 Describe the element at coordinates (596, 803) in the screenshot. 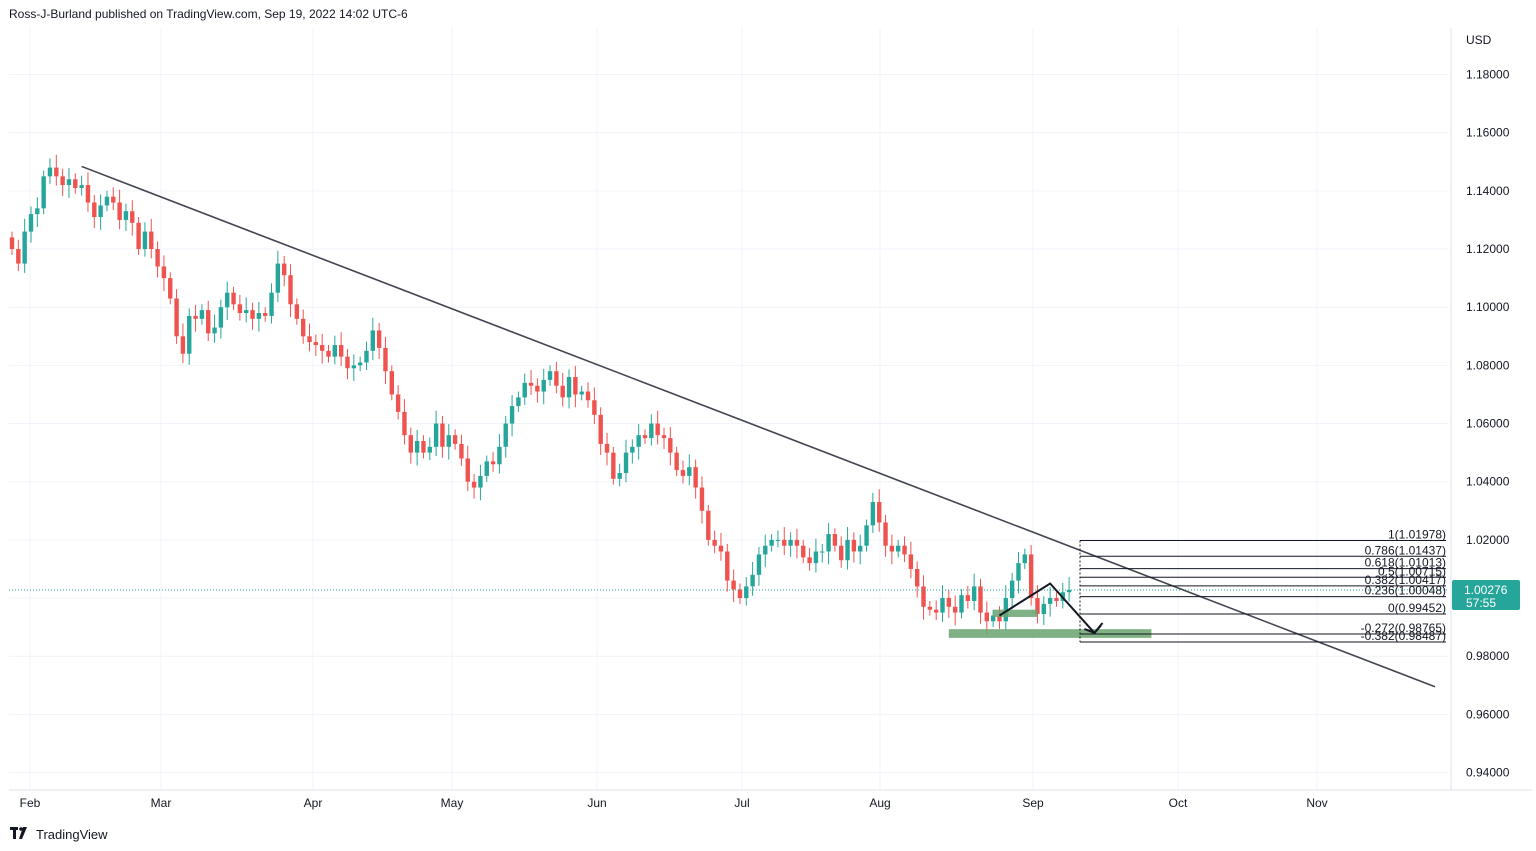

I see `x-tick-label: Jun` at that location.